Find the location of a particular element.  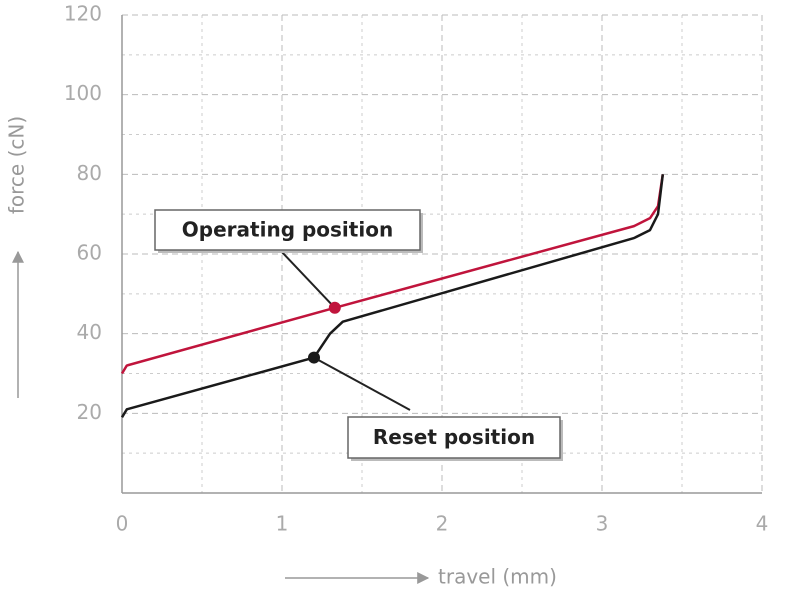

x-tick-label: 3 is located at coordinates (602, 524).